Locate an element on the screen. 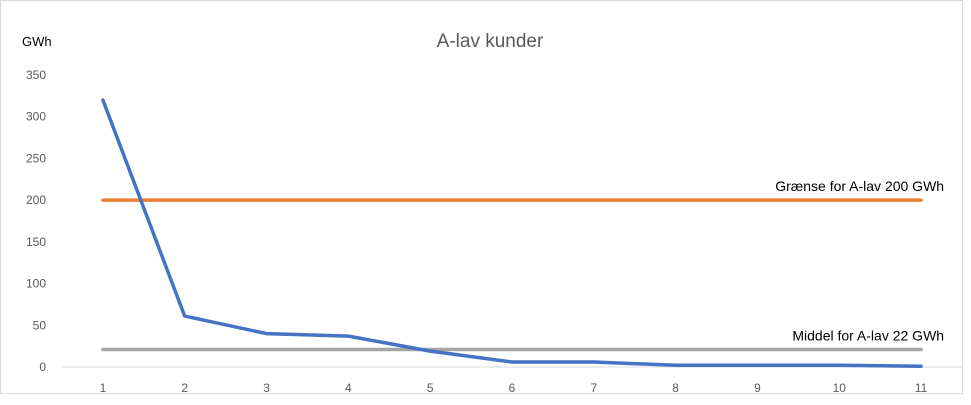  y-tick-label: 100 is located at coordinates (36, 284).